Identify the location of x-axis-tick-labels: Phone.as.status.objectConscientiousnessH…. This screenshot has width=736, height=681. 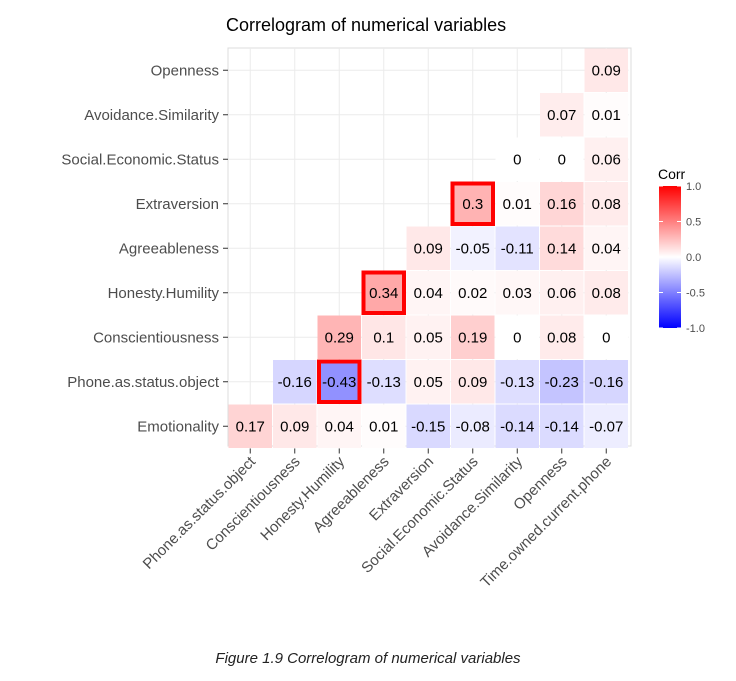
(377, 519).